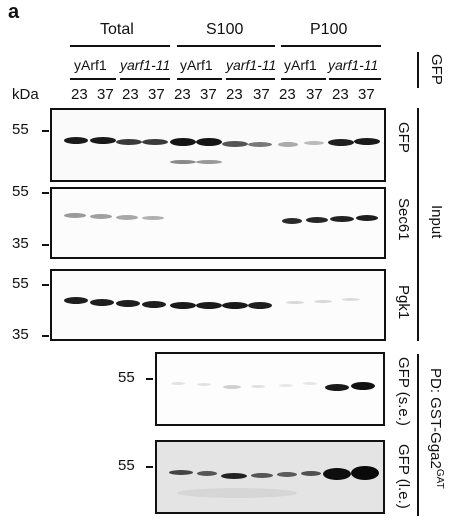 The width and height of the screenshot is (458, 523). What do you see at coordinates (25, 94) in the screenshot?
I see `kda-label: kDa` at bounding box center [25, 94].